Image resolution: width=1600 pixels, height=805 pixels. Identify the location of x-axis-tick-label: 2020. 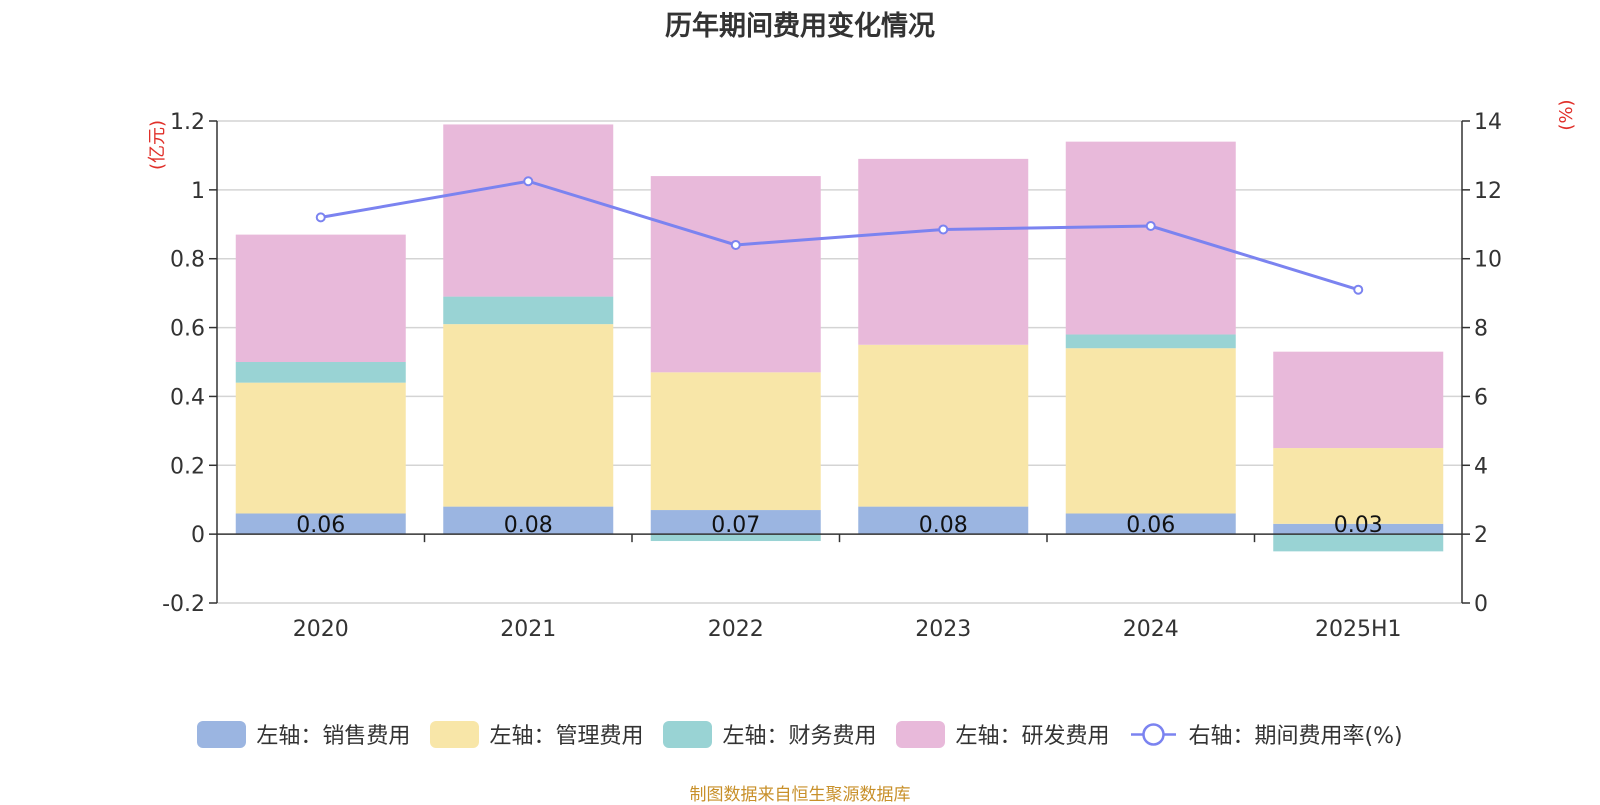
(321, 629).